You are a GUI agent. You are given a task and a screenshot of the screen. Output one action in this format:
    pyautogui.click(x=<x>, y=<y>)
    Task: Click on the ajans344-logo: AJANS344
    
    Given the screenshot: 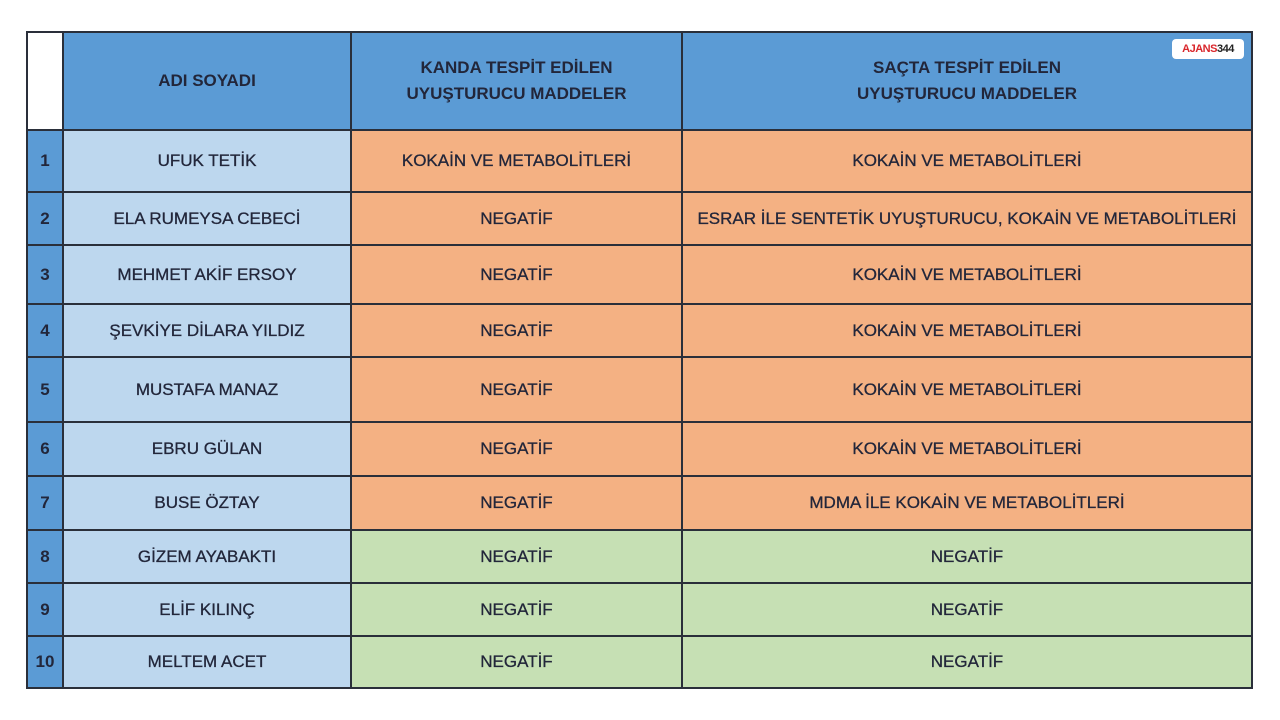 What is the action you would take?
    pyautogui.click(x=1208, y=49)
    